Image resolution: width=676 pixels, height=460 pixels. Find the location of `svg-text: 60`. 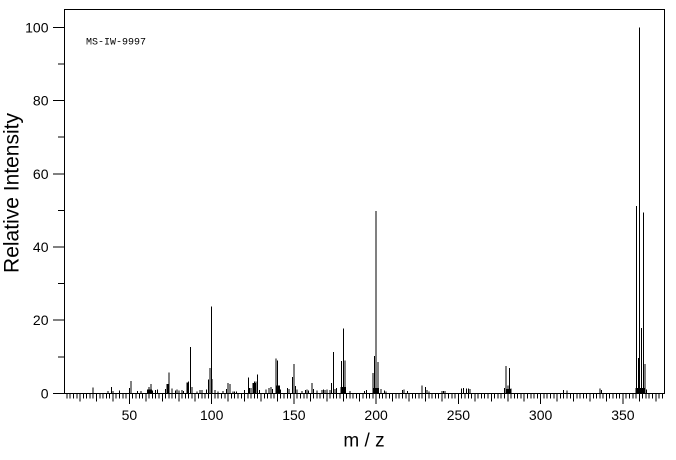

svg-text: 60 is located at coordinates (41, 174).